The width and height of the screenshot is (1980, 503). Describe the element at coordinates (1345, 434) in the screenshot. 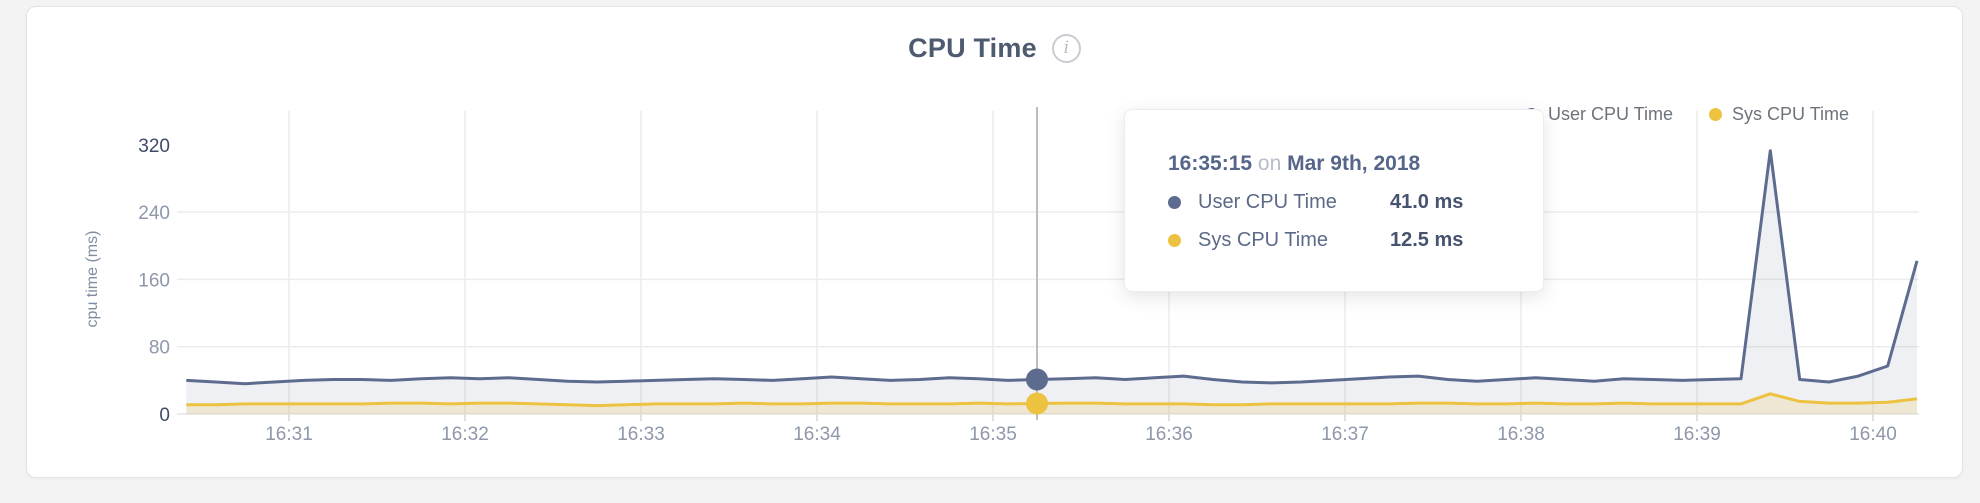

I see `x-tick-label: 16:37` at that location.